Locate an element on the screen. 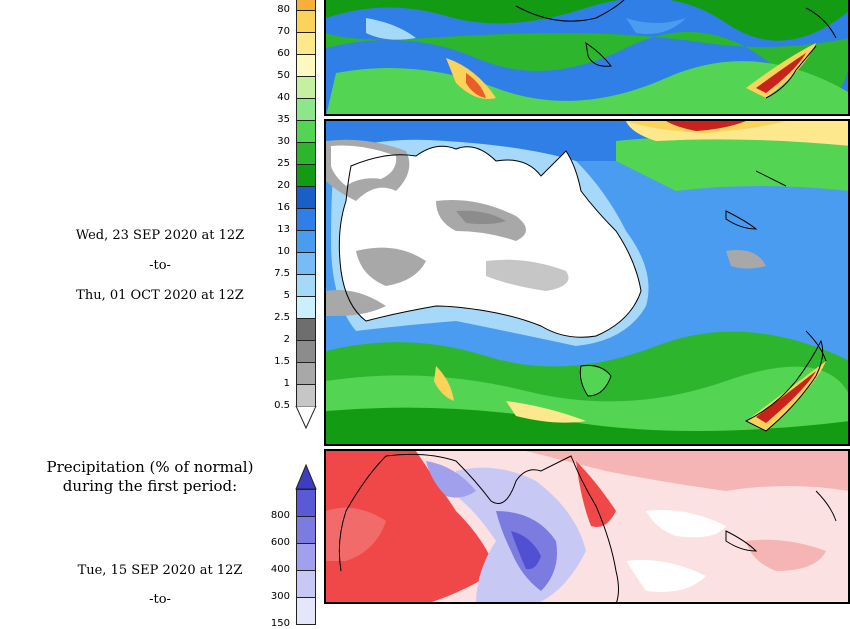 The image size is (850, 629). colorbar-tick-label: 60 is located at coordinates (283, 53).